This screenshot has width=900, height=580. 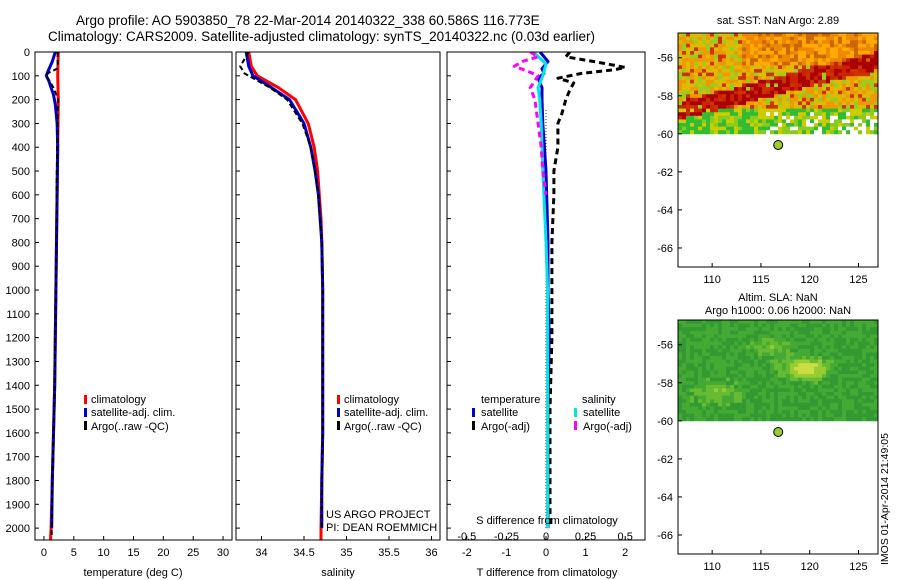 What do you see at coordinates (778, 21) in the screenshot?
I see `sst-map-title: sat. SST: NaN Argo: 2.89` at bounding box center [778, 21].